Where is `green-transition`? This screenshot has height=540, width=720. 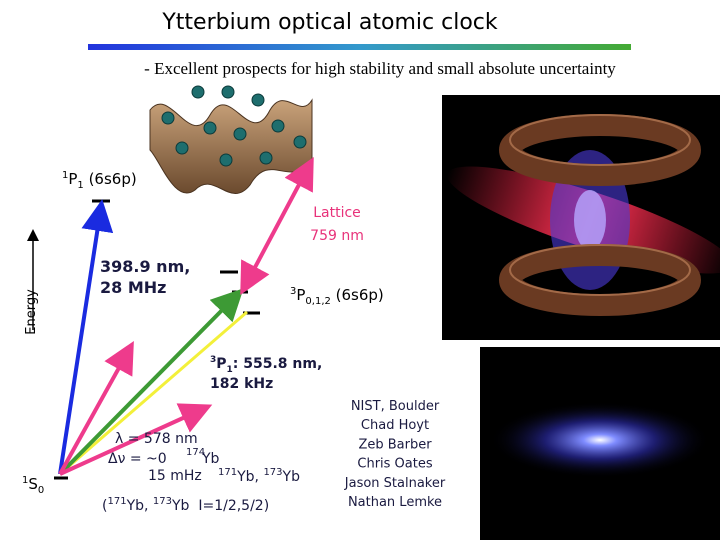 green-transition is located at coordinates (151, 382).